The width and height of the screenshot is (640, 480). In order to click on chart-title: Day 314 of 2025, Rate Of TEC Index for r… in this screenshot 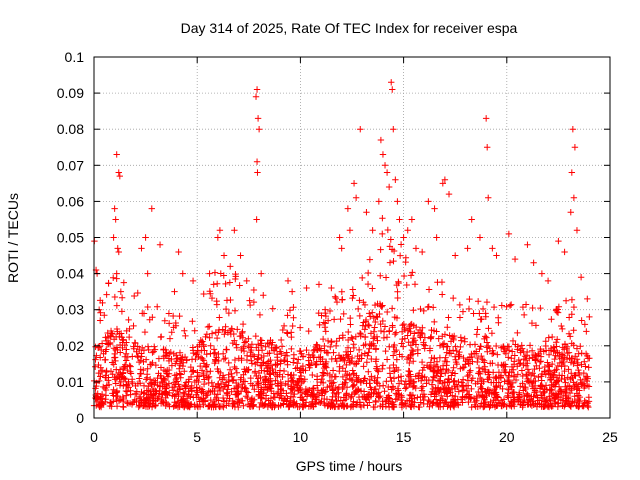, I will do `click(349, 28)`.